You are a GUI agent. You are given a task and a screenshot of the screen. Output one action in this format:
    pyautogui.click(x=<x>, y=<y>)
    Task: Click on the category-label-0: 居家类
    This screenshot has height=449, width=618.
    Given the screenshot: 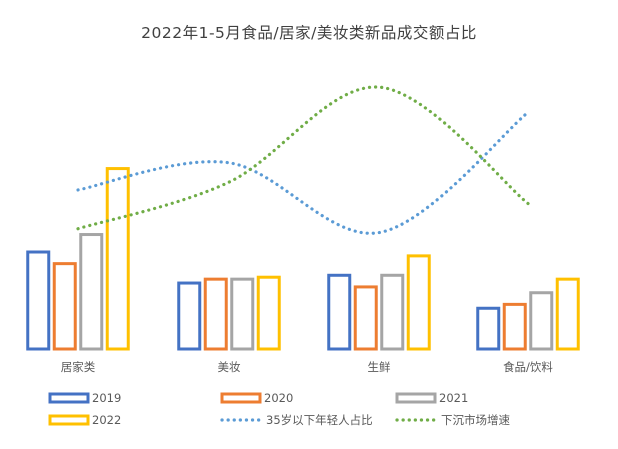 What is the action you would take?
    pyautogui.click(x=78, y=367)
    